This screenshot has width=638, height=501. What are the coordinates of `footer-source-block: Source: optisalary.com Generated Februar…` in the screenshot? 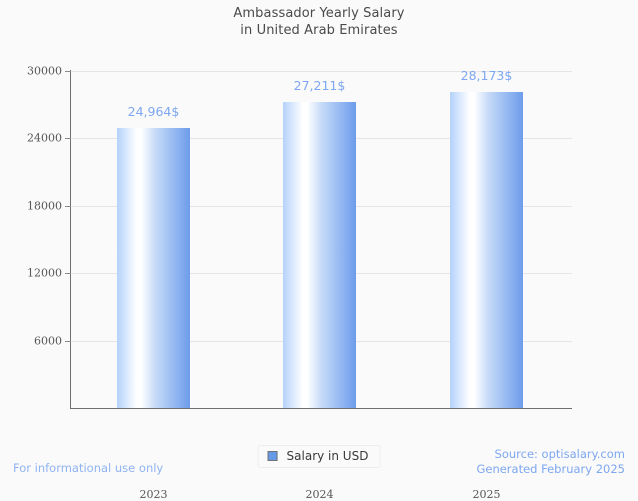 It's located at (550, 462).